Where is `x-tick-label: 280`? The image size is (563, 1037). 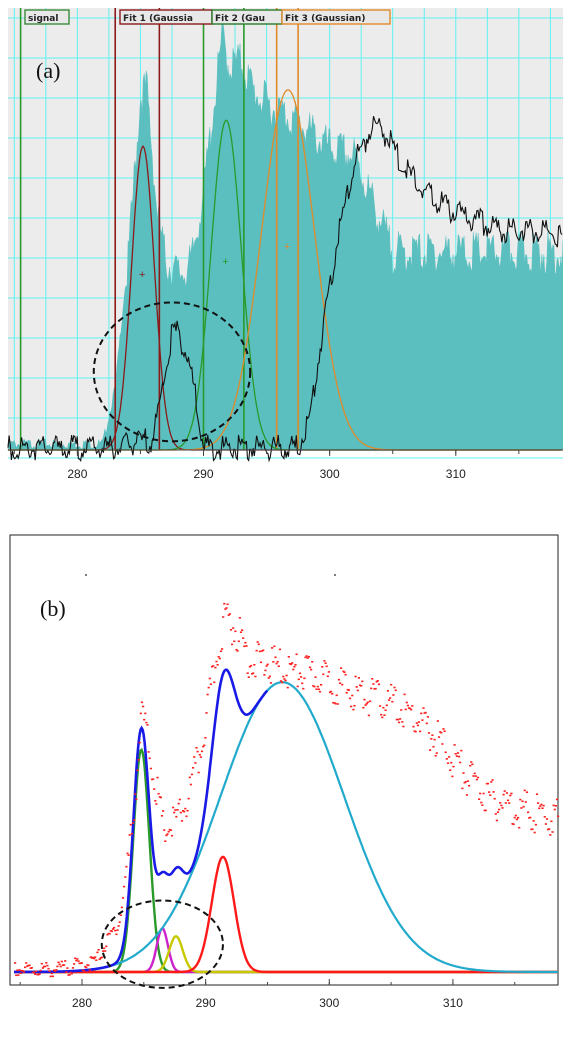
x-tick-label: 280 is located at coordinates (82, 1003).